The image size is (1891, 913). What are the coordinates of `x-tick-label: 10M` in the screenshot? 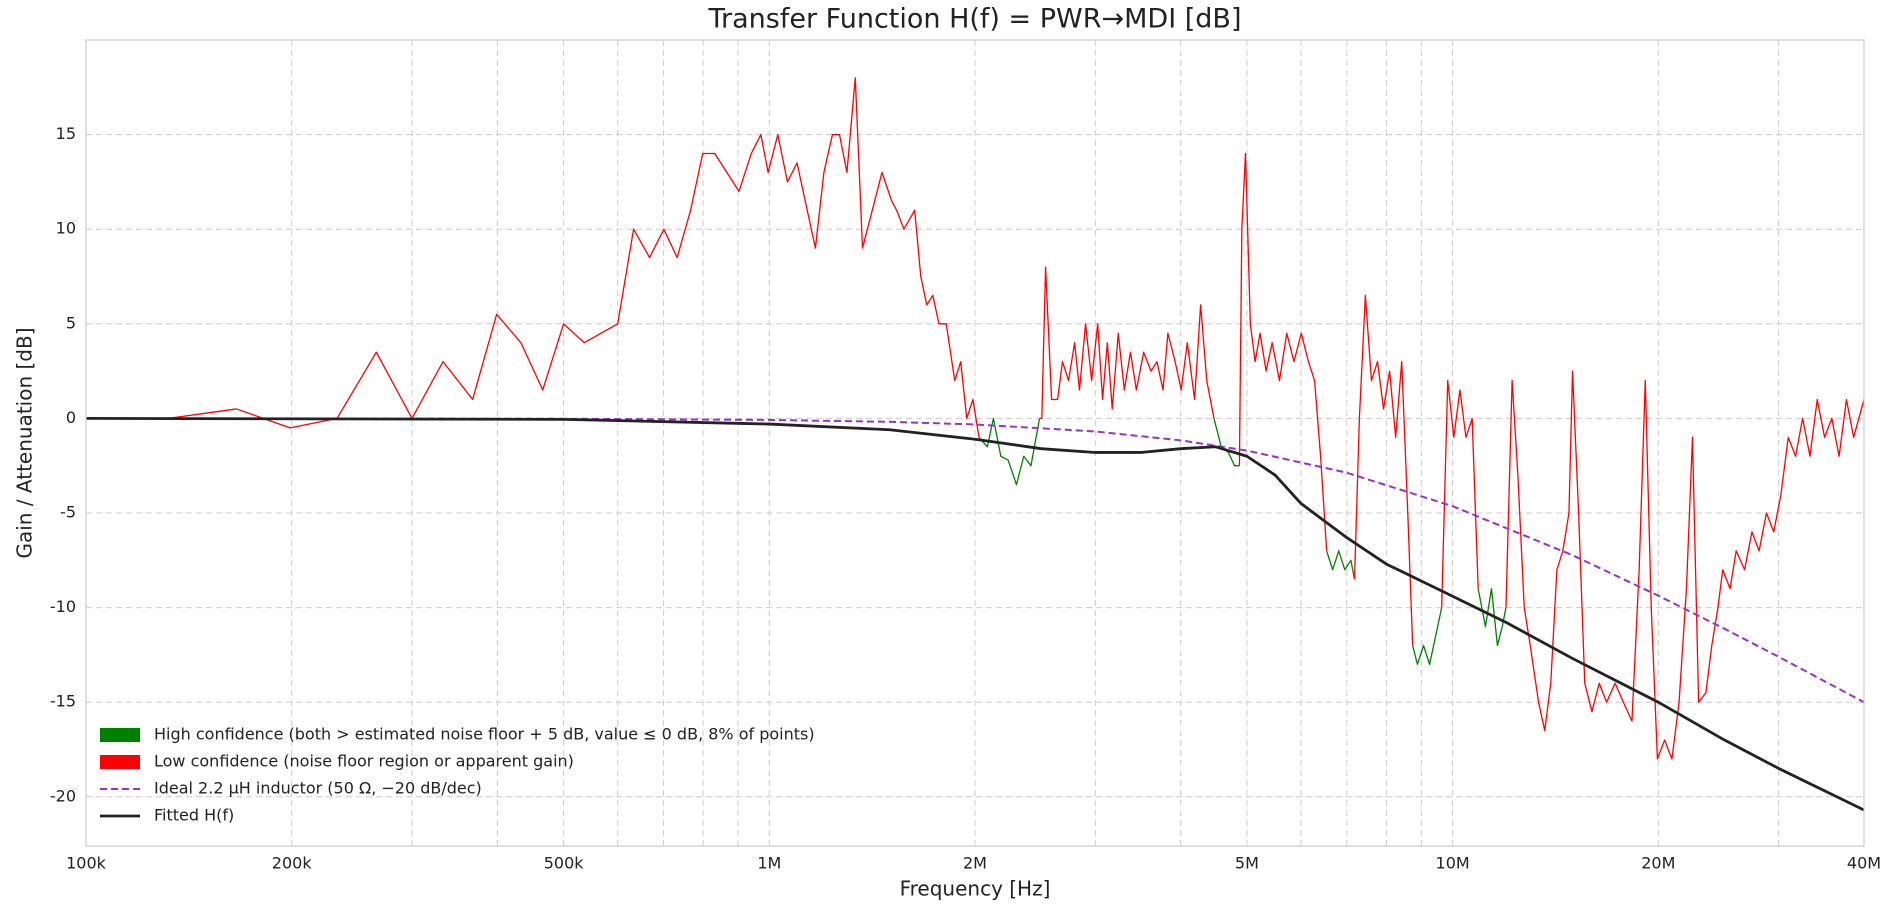 It's located at (1453, 863).